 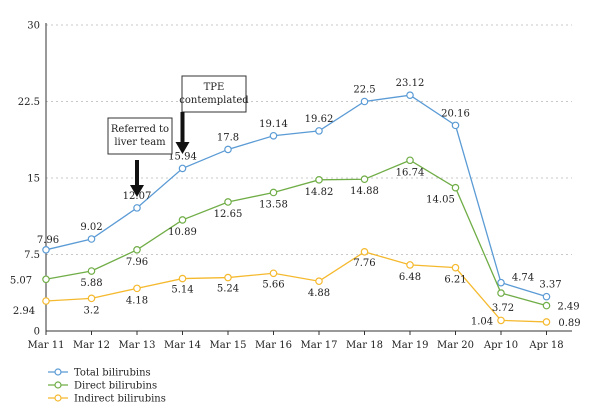 I want to click on annotation-callout: Referred to liver team, so click(x=140, y=157).